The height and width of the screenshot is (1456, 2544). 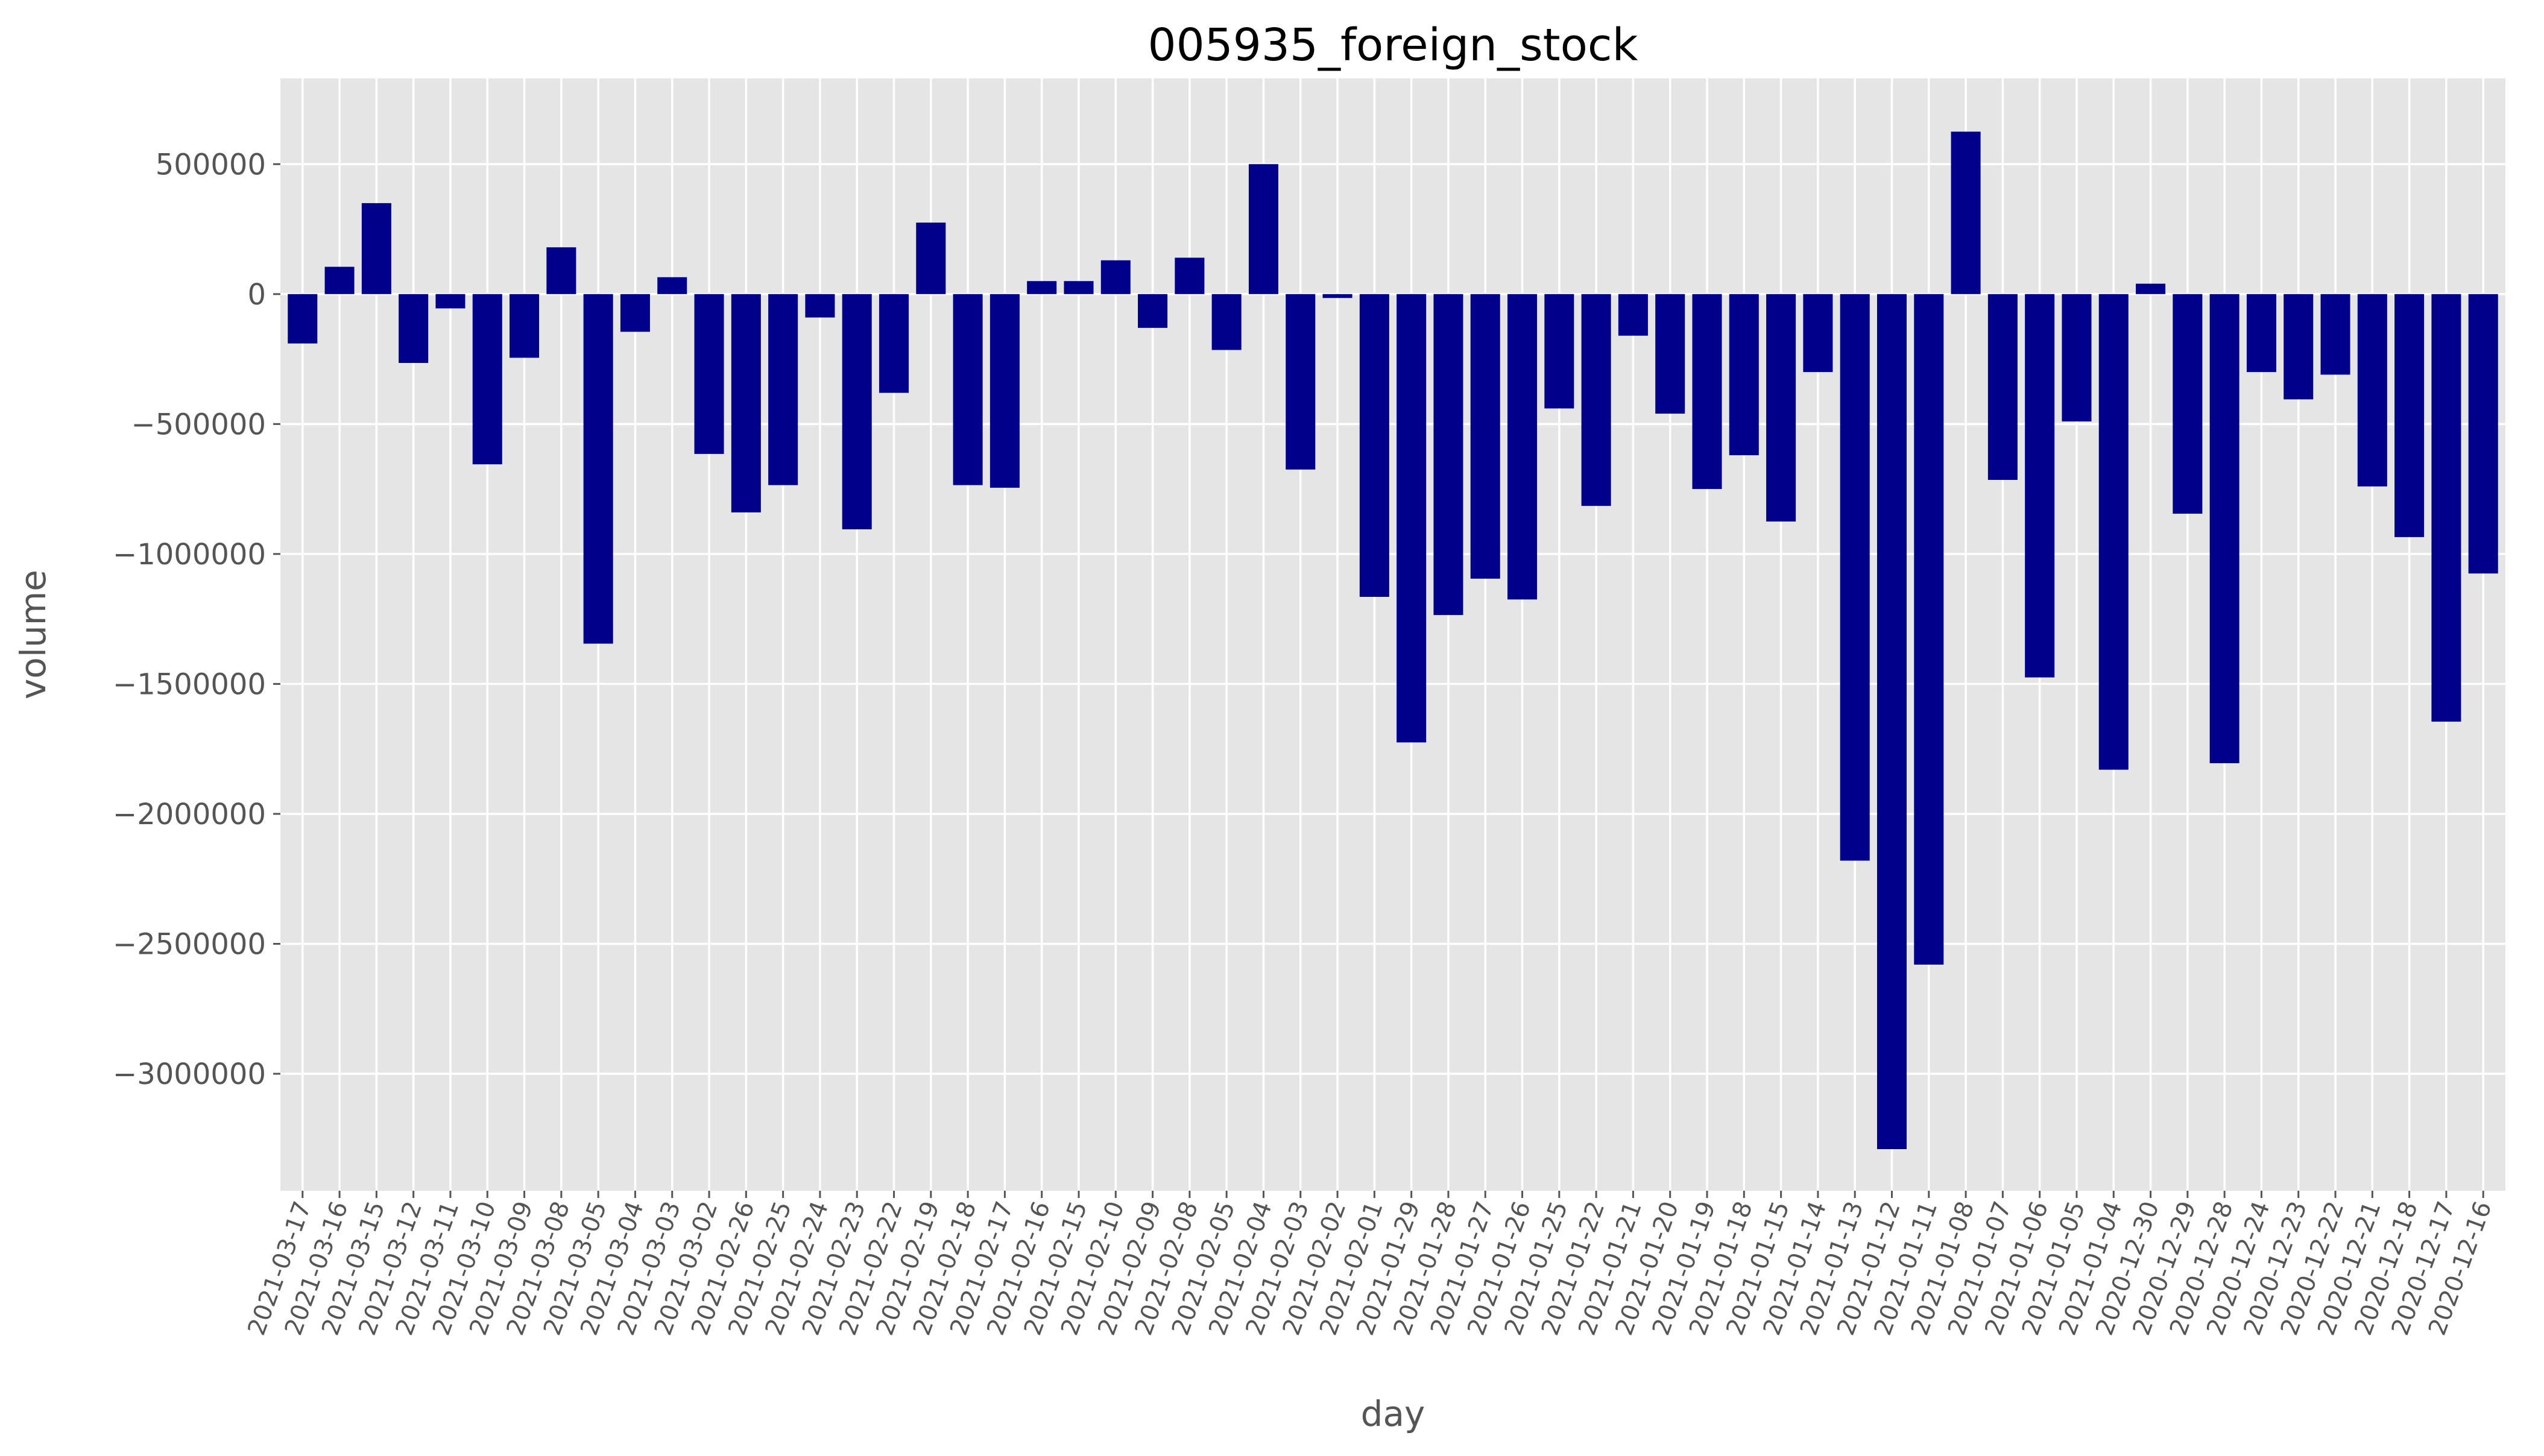 What do you see at coordinates (189, 555) in the screenshot?
I see `y-tick-label: −1000000` at bounding box center [189, 555].